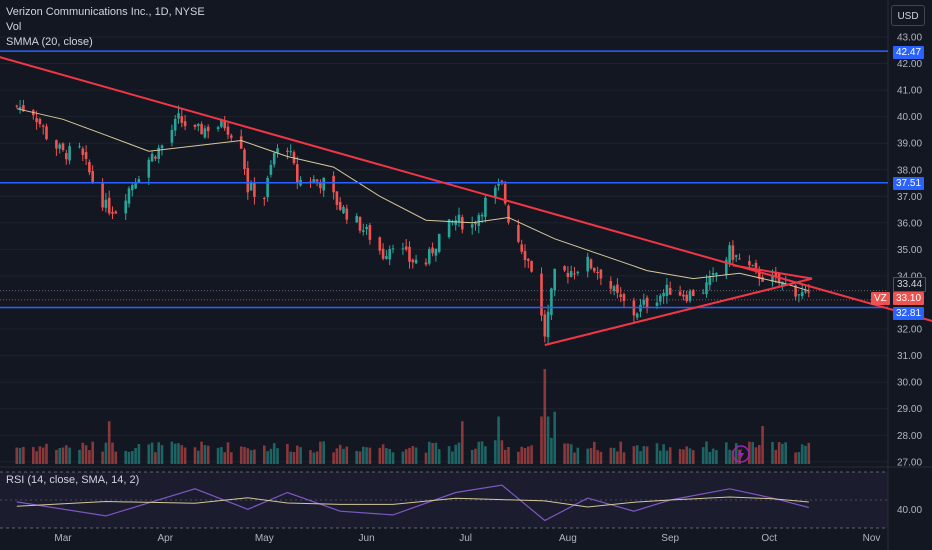 This screenshot has height=550, width=932. What do you see at coordinates (49, 42) in the screenshot?
I see `smma-label: SMMA (20, close)` at bounding box center [49, 42].